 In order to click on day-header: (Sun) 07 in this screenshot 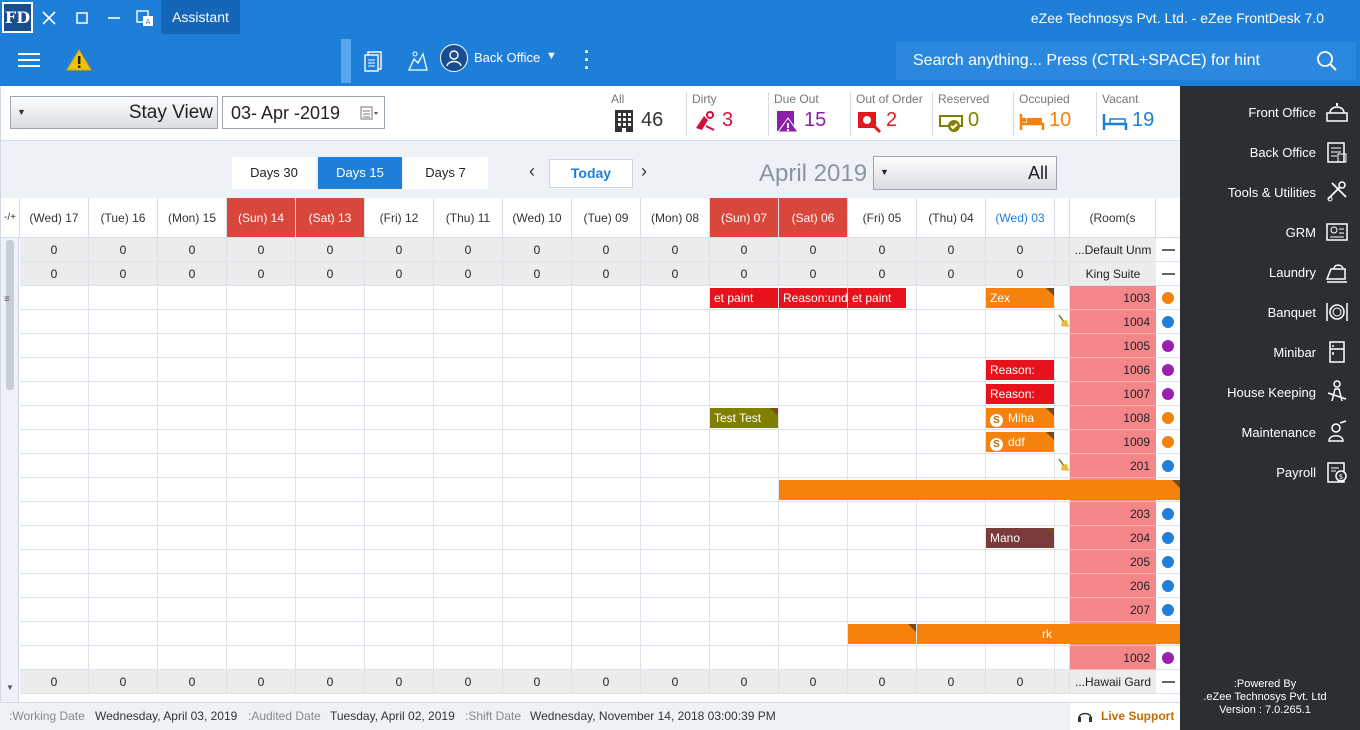, I will do `click(744, 218)`.